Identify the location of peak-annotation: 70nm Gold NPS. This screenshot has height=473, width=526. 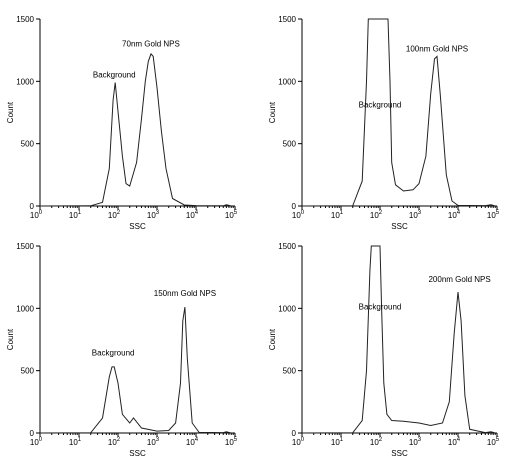
(151, 43).